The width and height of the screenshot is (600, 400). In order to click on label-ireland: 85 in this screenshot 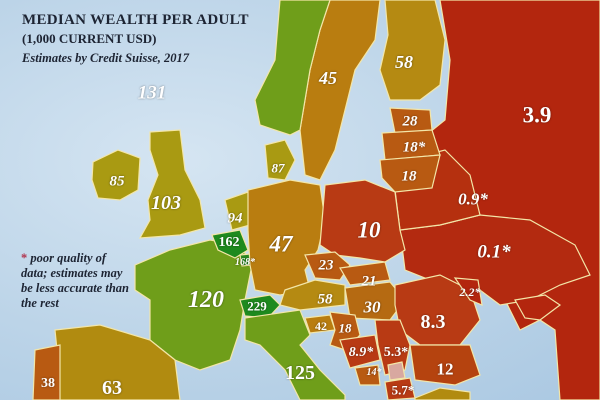, I will do `click(117, 181)`.